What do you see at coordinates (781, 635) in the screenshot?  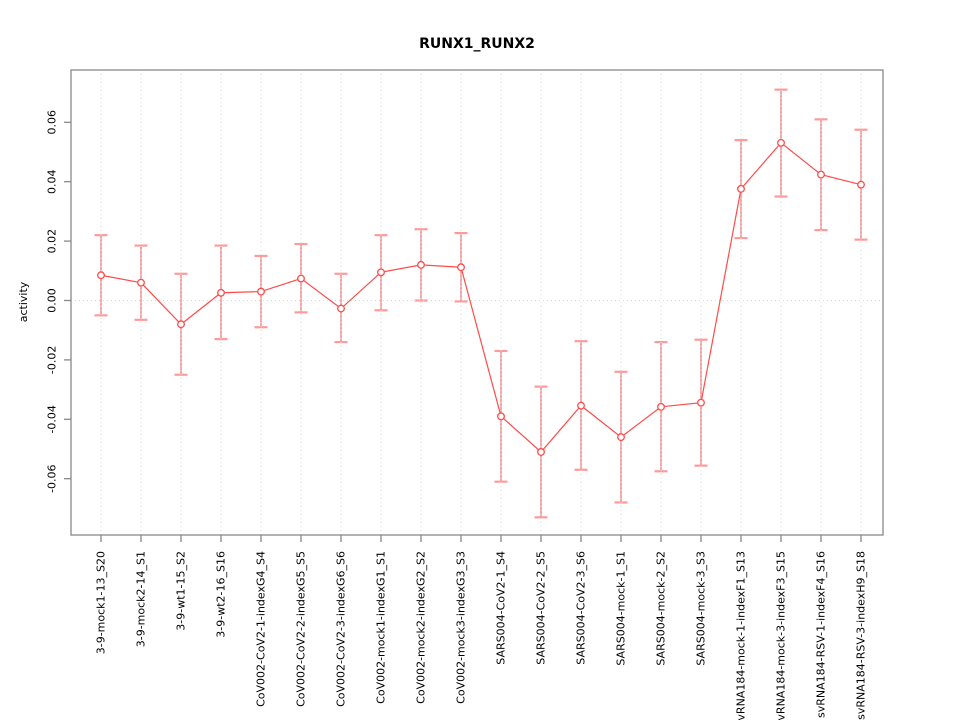 I see `x-tick-label: svRNA184-mock-3-indexF3_S15` at bounding box center [781, 635].